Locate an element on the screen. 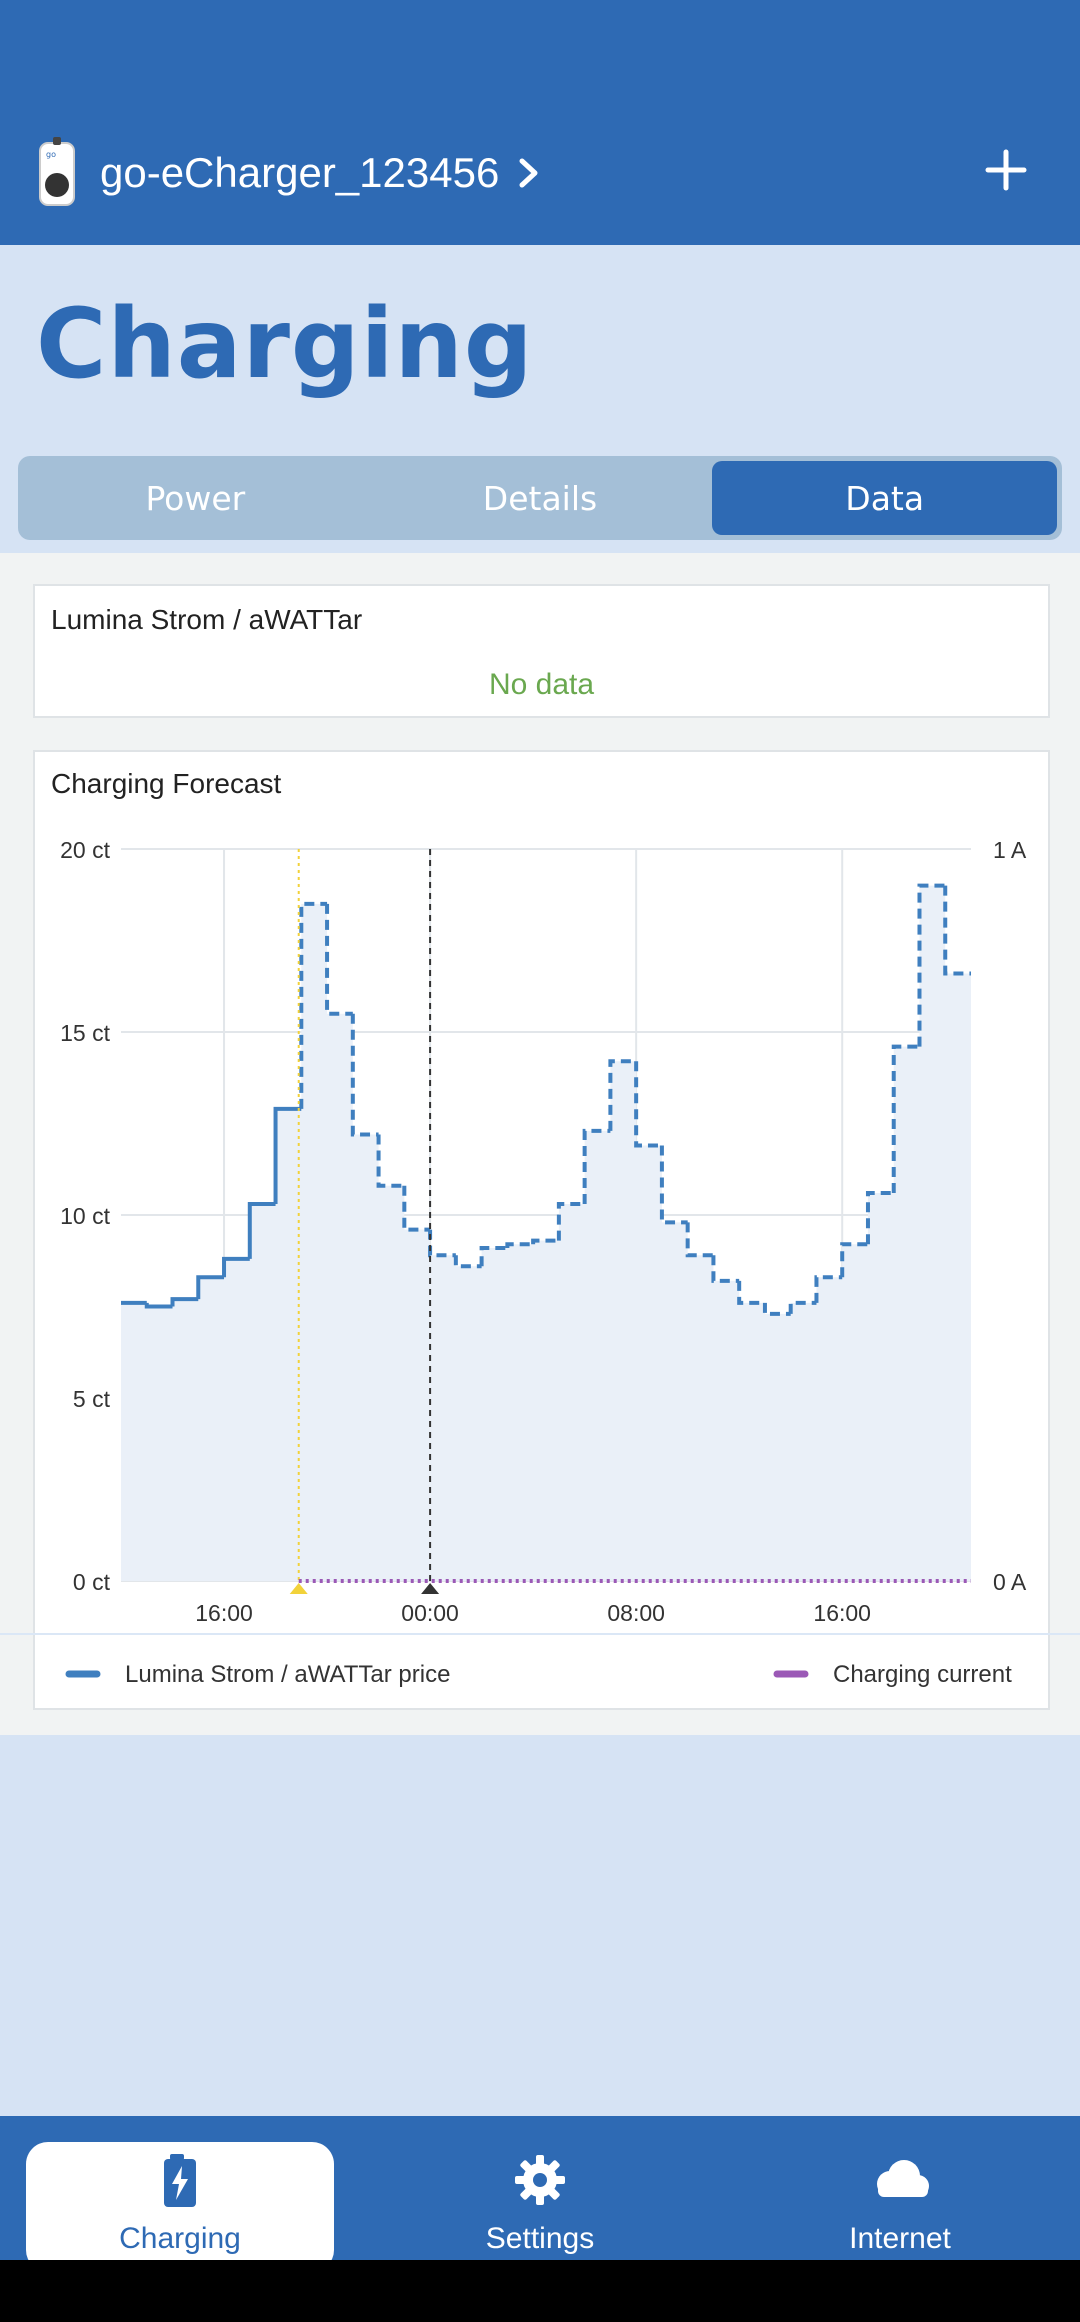  tariff-card: Lumina Strom / aWATTar No data is located at coordinates (541, 651).